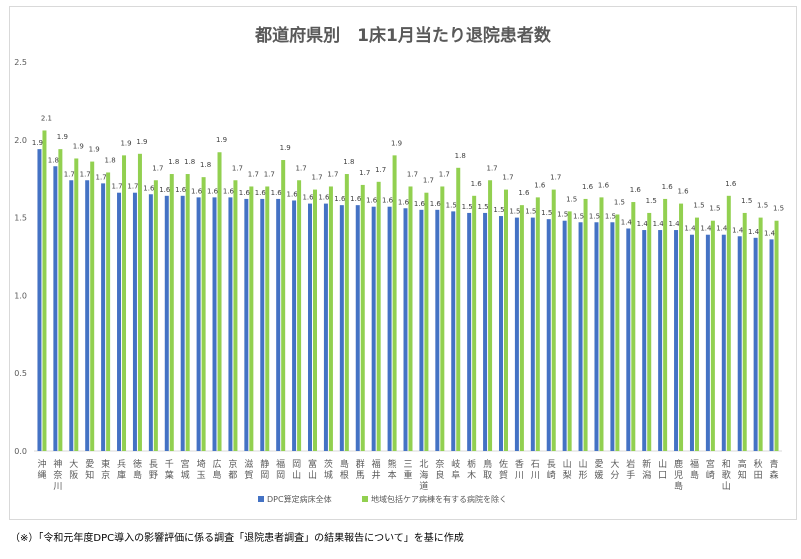 Image resolution: width=801 pixels, height=559 pixels. I want to click on x-tick-label: 大, so click(614, 464).